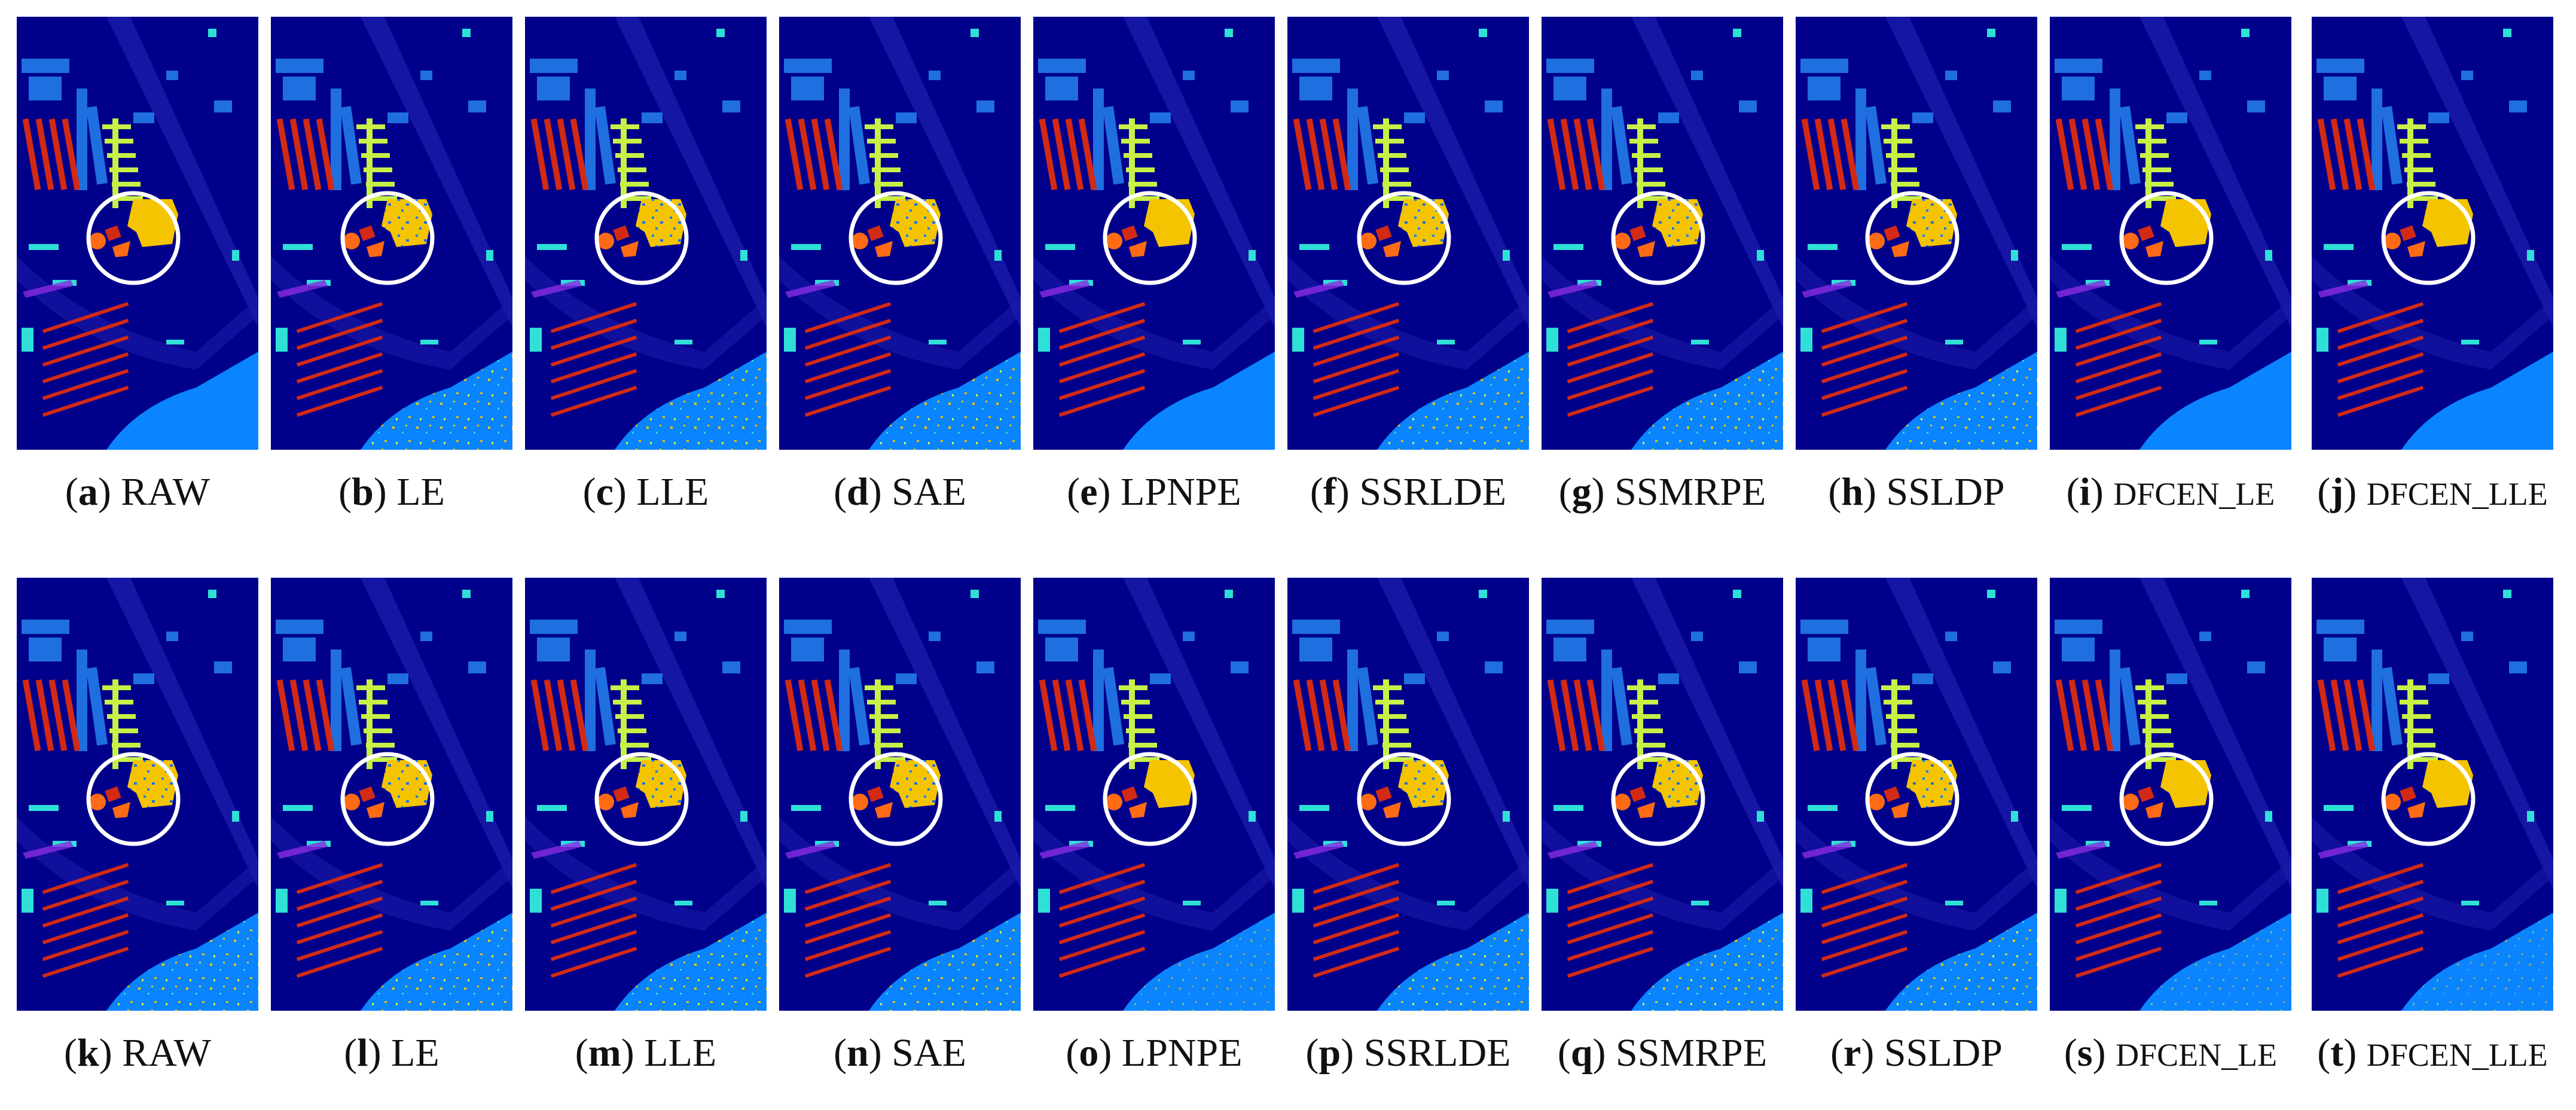 The width and height of the screenshot is (2576, 1110). I want to click on panel-k: (k) RAW, so click(137, 825).